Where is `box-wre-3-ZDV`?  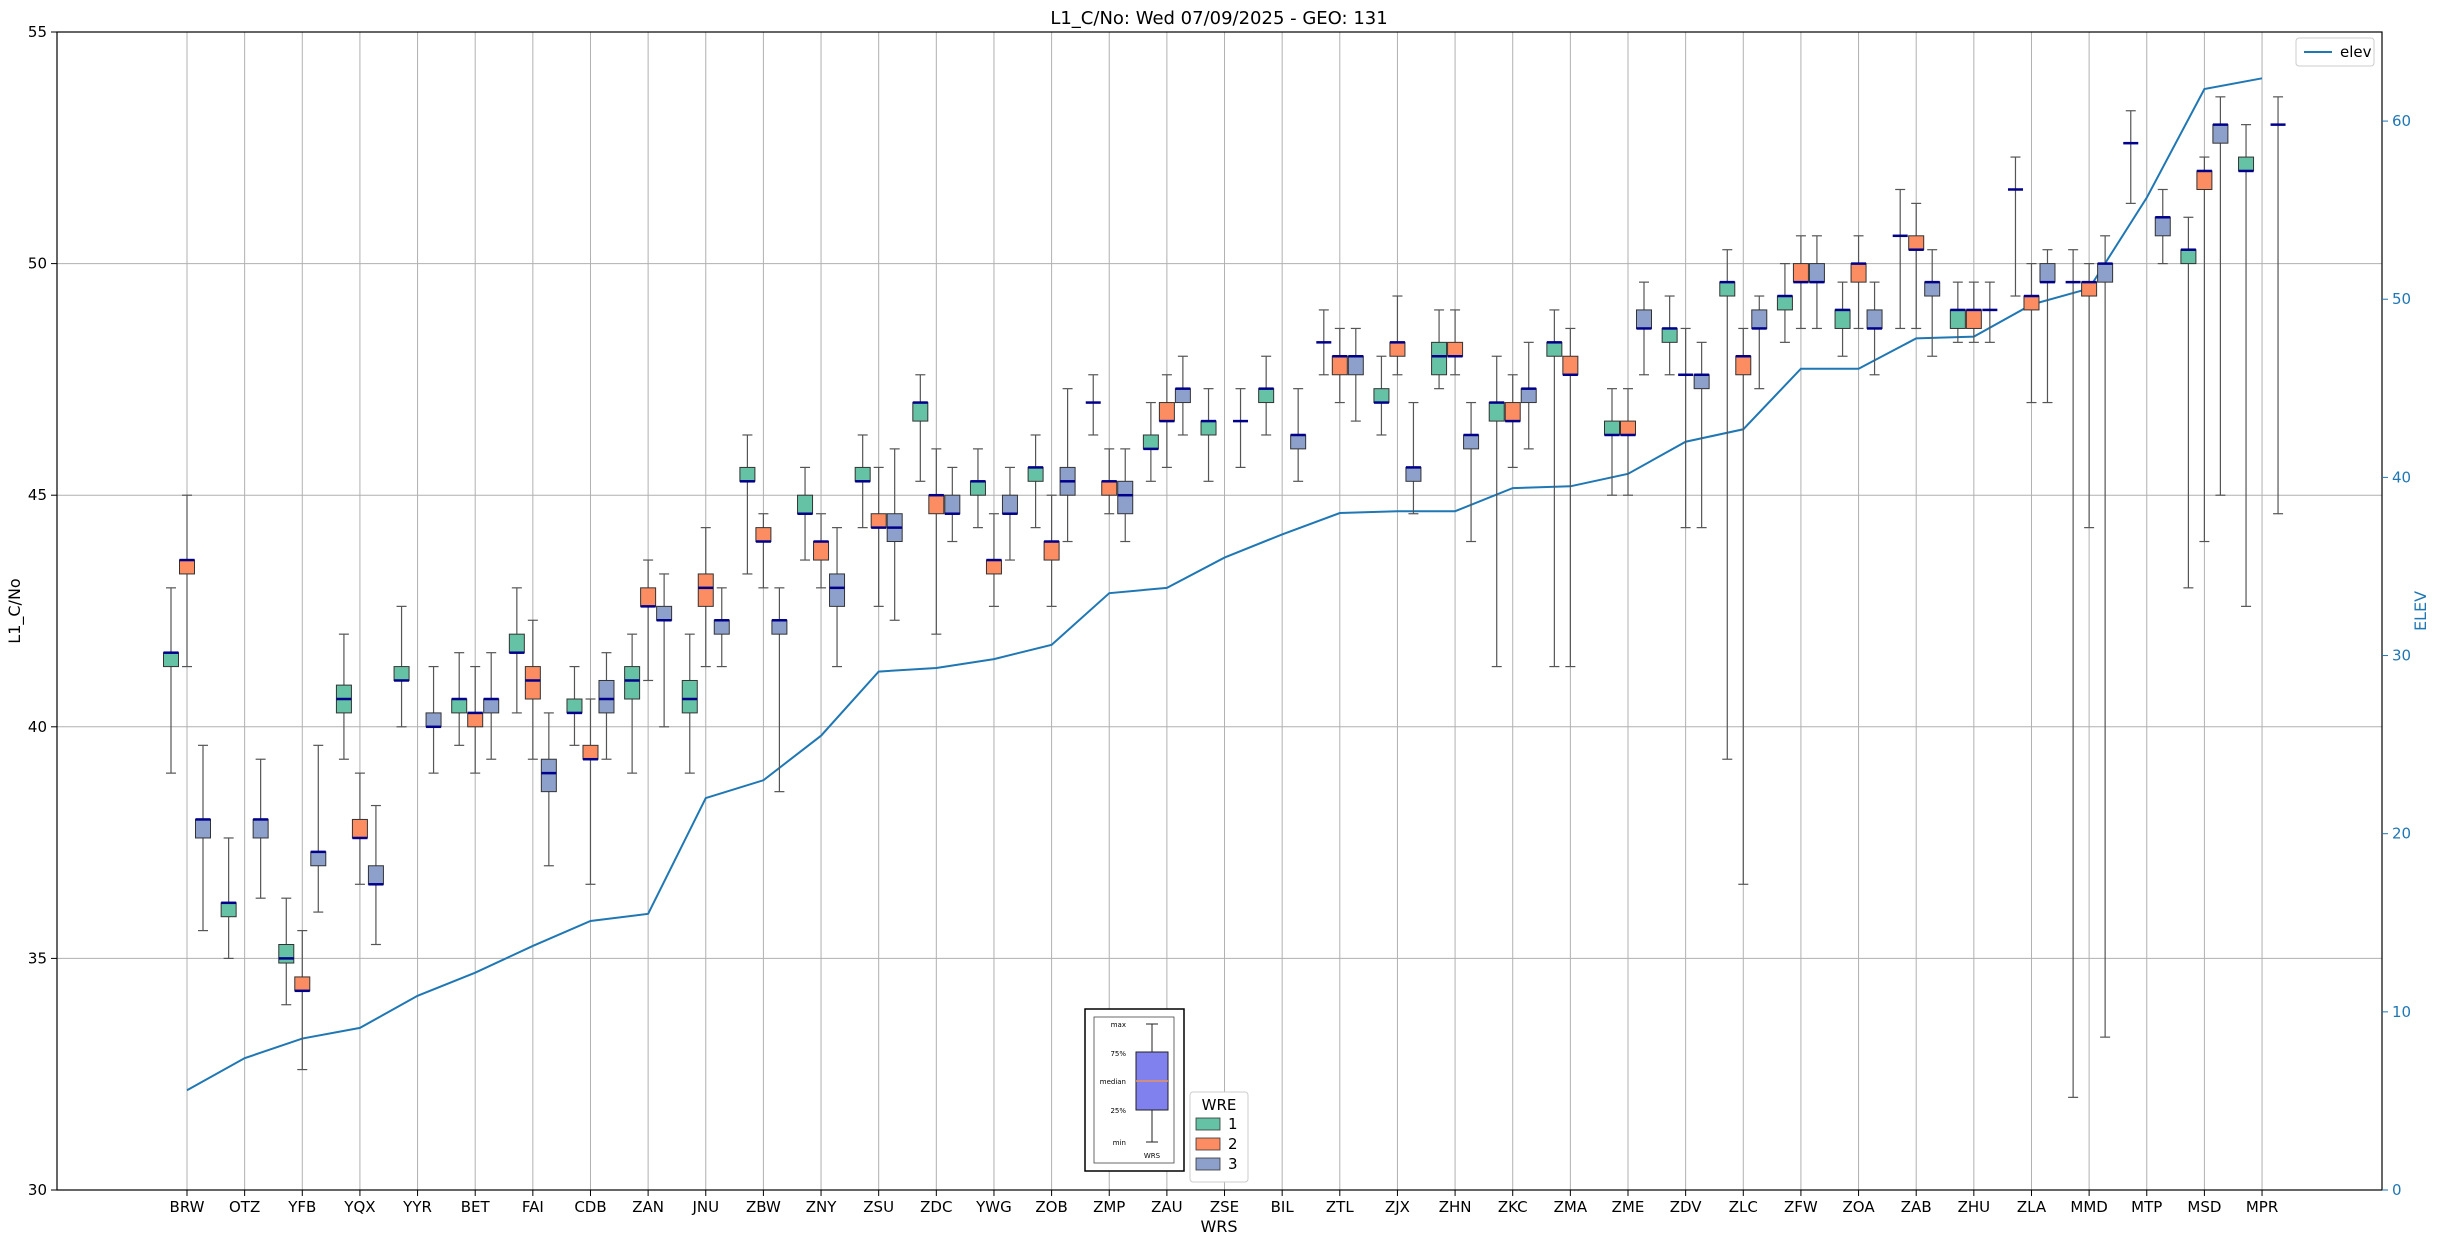
box-wre-3-ZDV is located at coordinates (1701, 435).